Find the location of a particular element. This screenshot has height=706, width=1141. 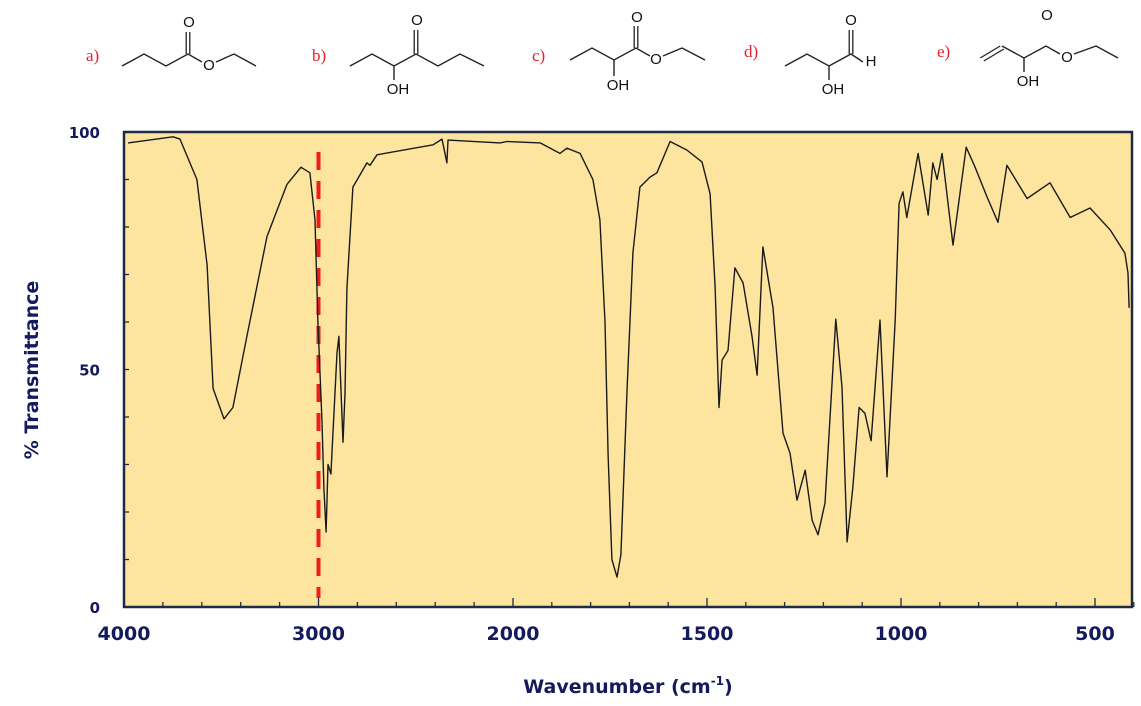

structure-label: d) is located at coordinates (751, 51).